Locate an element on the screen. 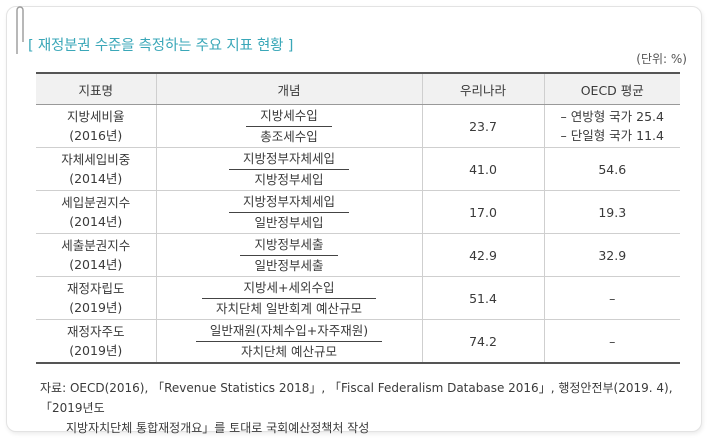  header-oecd-average: OECD 평균 is located at coordinates (611, 88).